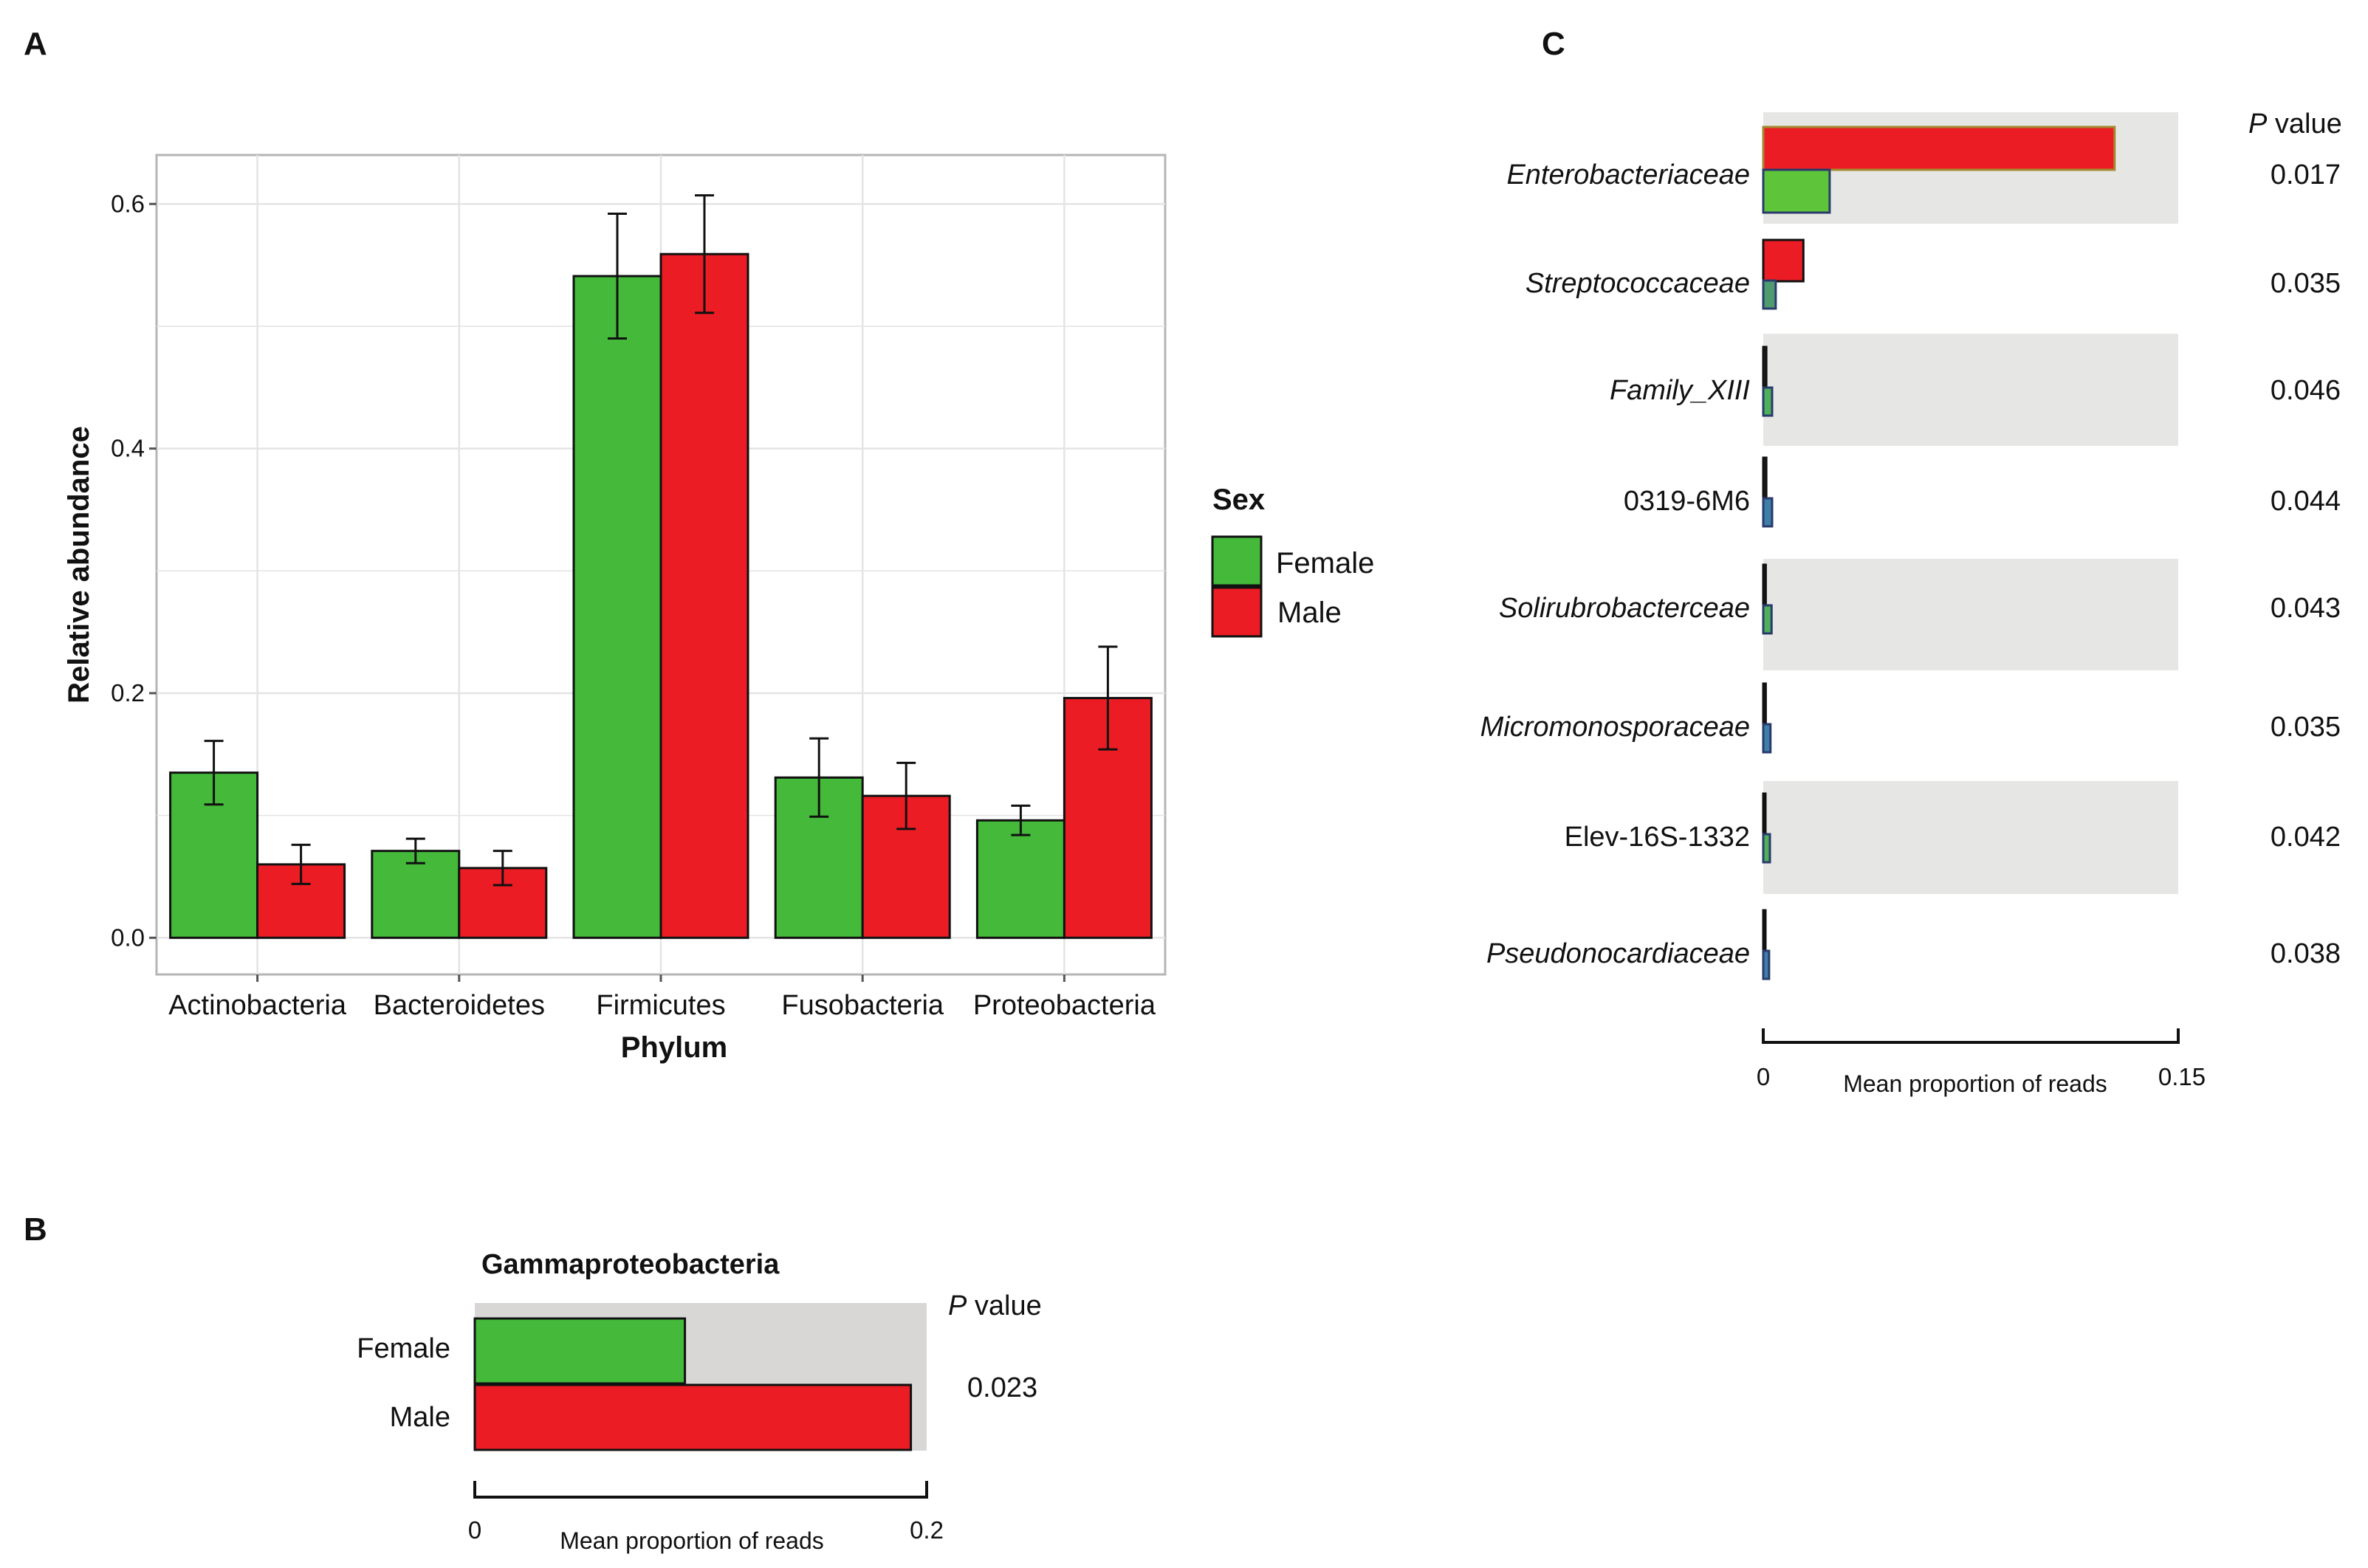 The height and width of the screenshot is (1568, 2368). What do you see at coordinates (580, 1351) in the screenshot?
I see `panel-b-bar-female` at bounding box center [580, 1351].